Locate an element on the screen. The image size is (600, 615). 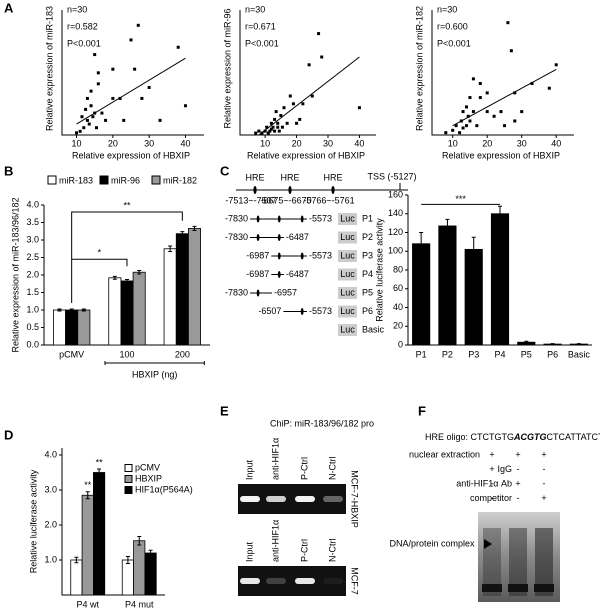
axis is located at coordinates (132, 73).